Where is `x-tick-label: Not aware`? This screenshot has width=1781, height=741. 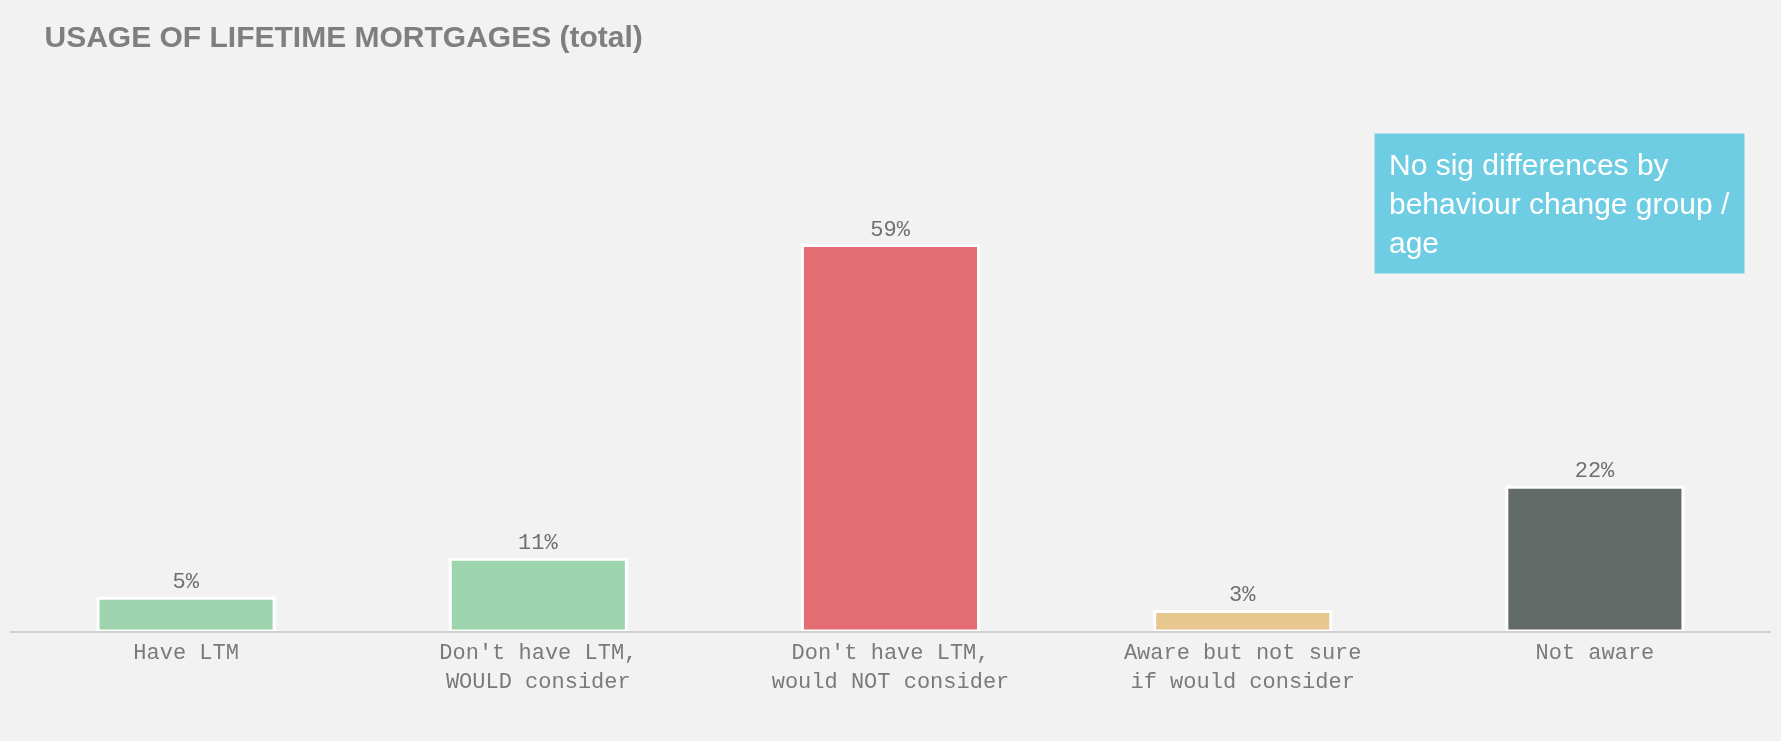 x-tick-label: Not aware is located at coordinates (1595, 654).